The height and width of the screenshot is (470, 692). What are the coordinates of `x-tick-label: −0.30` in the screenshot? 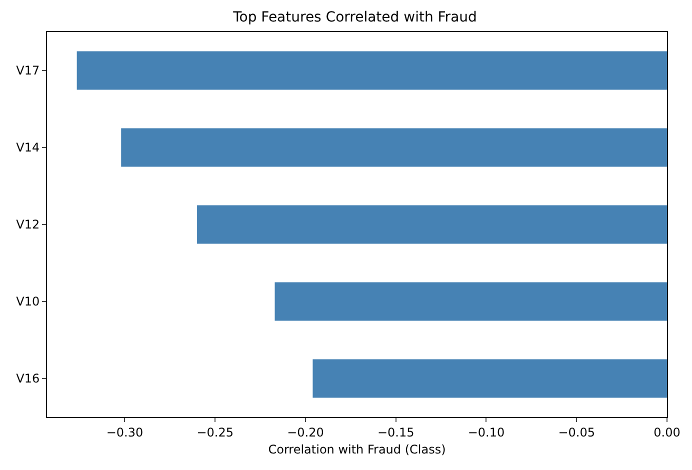 It's located at (125, 432).